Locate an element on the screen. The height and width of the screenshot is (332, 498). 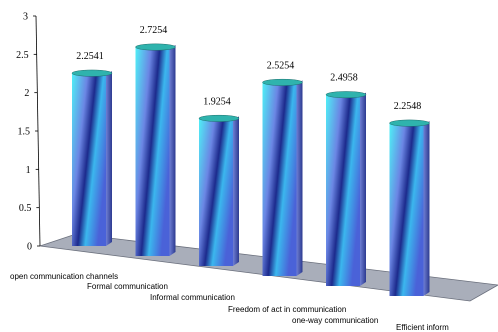
bar-value-label: 2.5254 is located at coordinates (281, 65).